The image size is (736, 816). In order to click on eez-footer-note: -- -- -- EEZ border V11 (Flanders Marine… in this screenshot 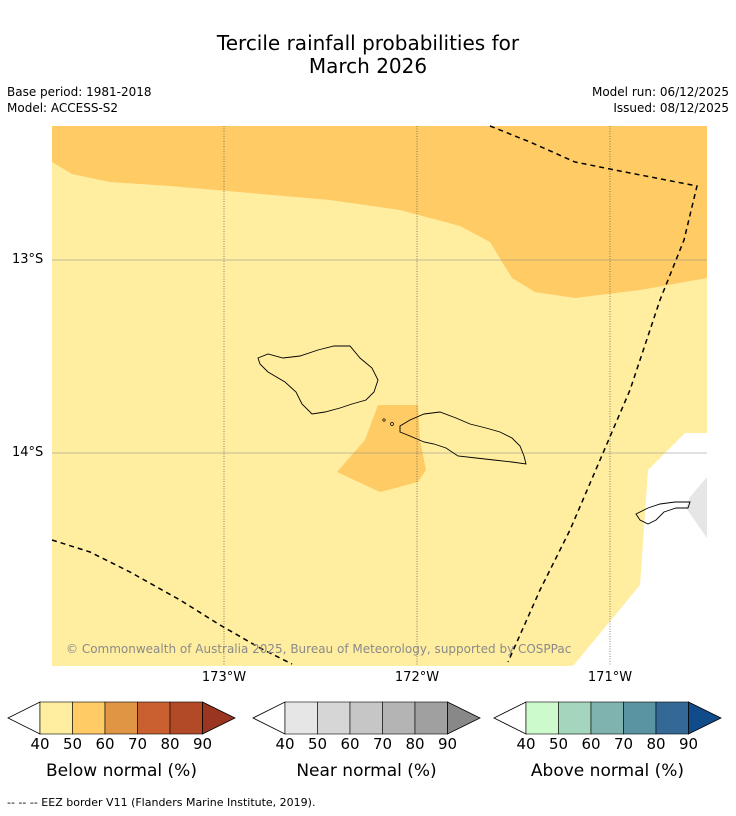, I will do `click(161, 802)`.